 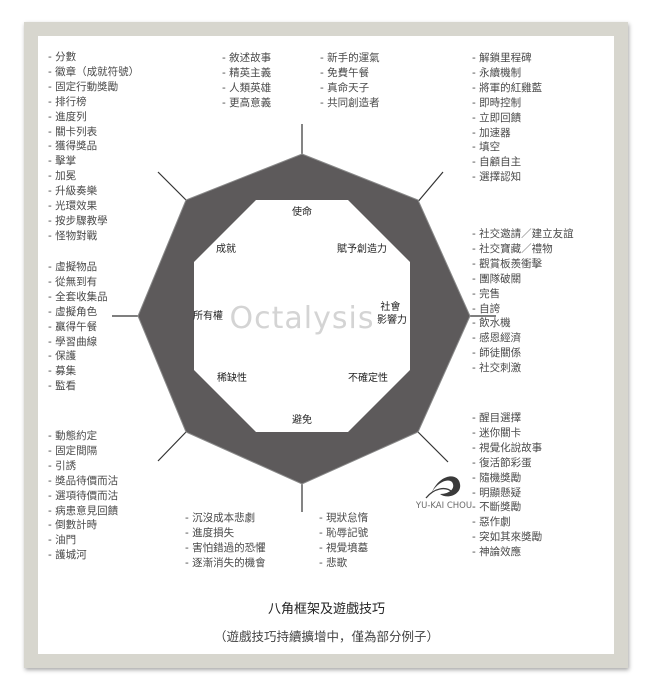 What do you see at coordinates (210, 532) in the screenshot?
I see `list-item: - 進度損失` at bounding box center [210, 532].